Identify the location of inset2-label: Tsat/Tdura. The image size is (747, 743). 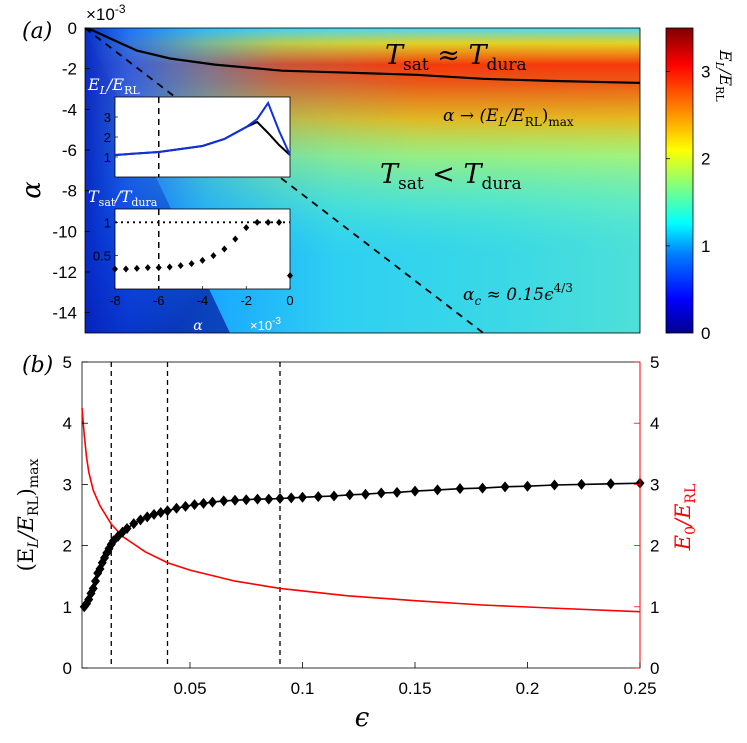
(123, 198).